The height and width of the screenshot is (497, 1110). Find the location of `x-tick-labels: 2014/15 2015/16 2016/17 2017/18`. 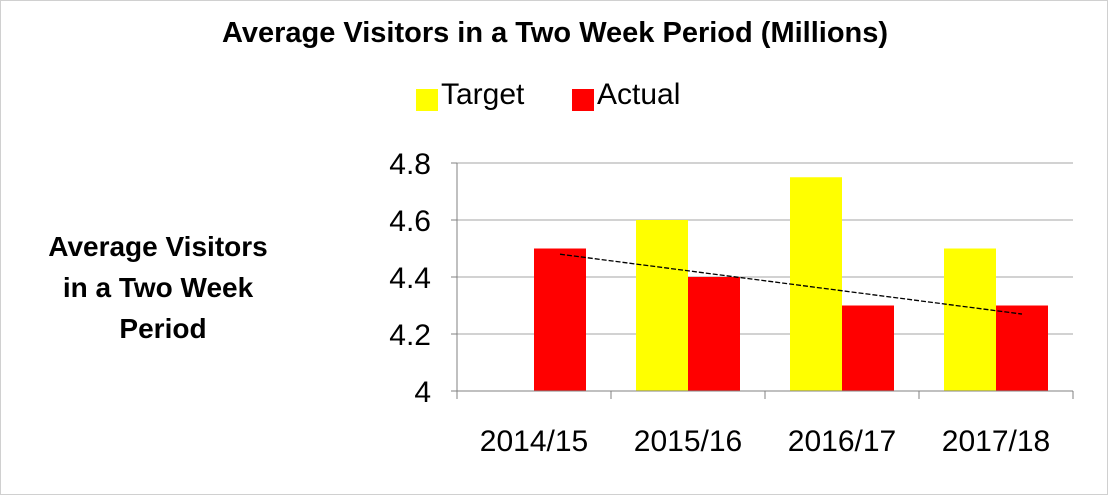

x-tick-labels: 2014/15 2015/16 2016/17 2017/18 is located at coordinates (765, 441).